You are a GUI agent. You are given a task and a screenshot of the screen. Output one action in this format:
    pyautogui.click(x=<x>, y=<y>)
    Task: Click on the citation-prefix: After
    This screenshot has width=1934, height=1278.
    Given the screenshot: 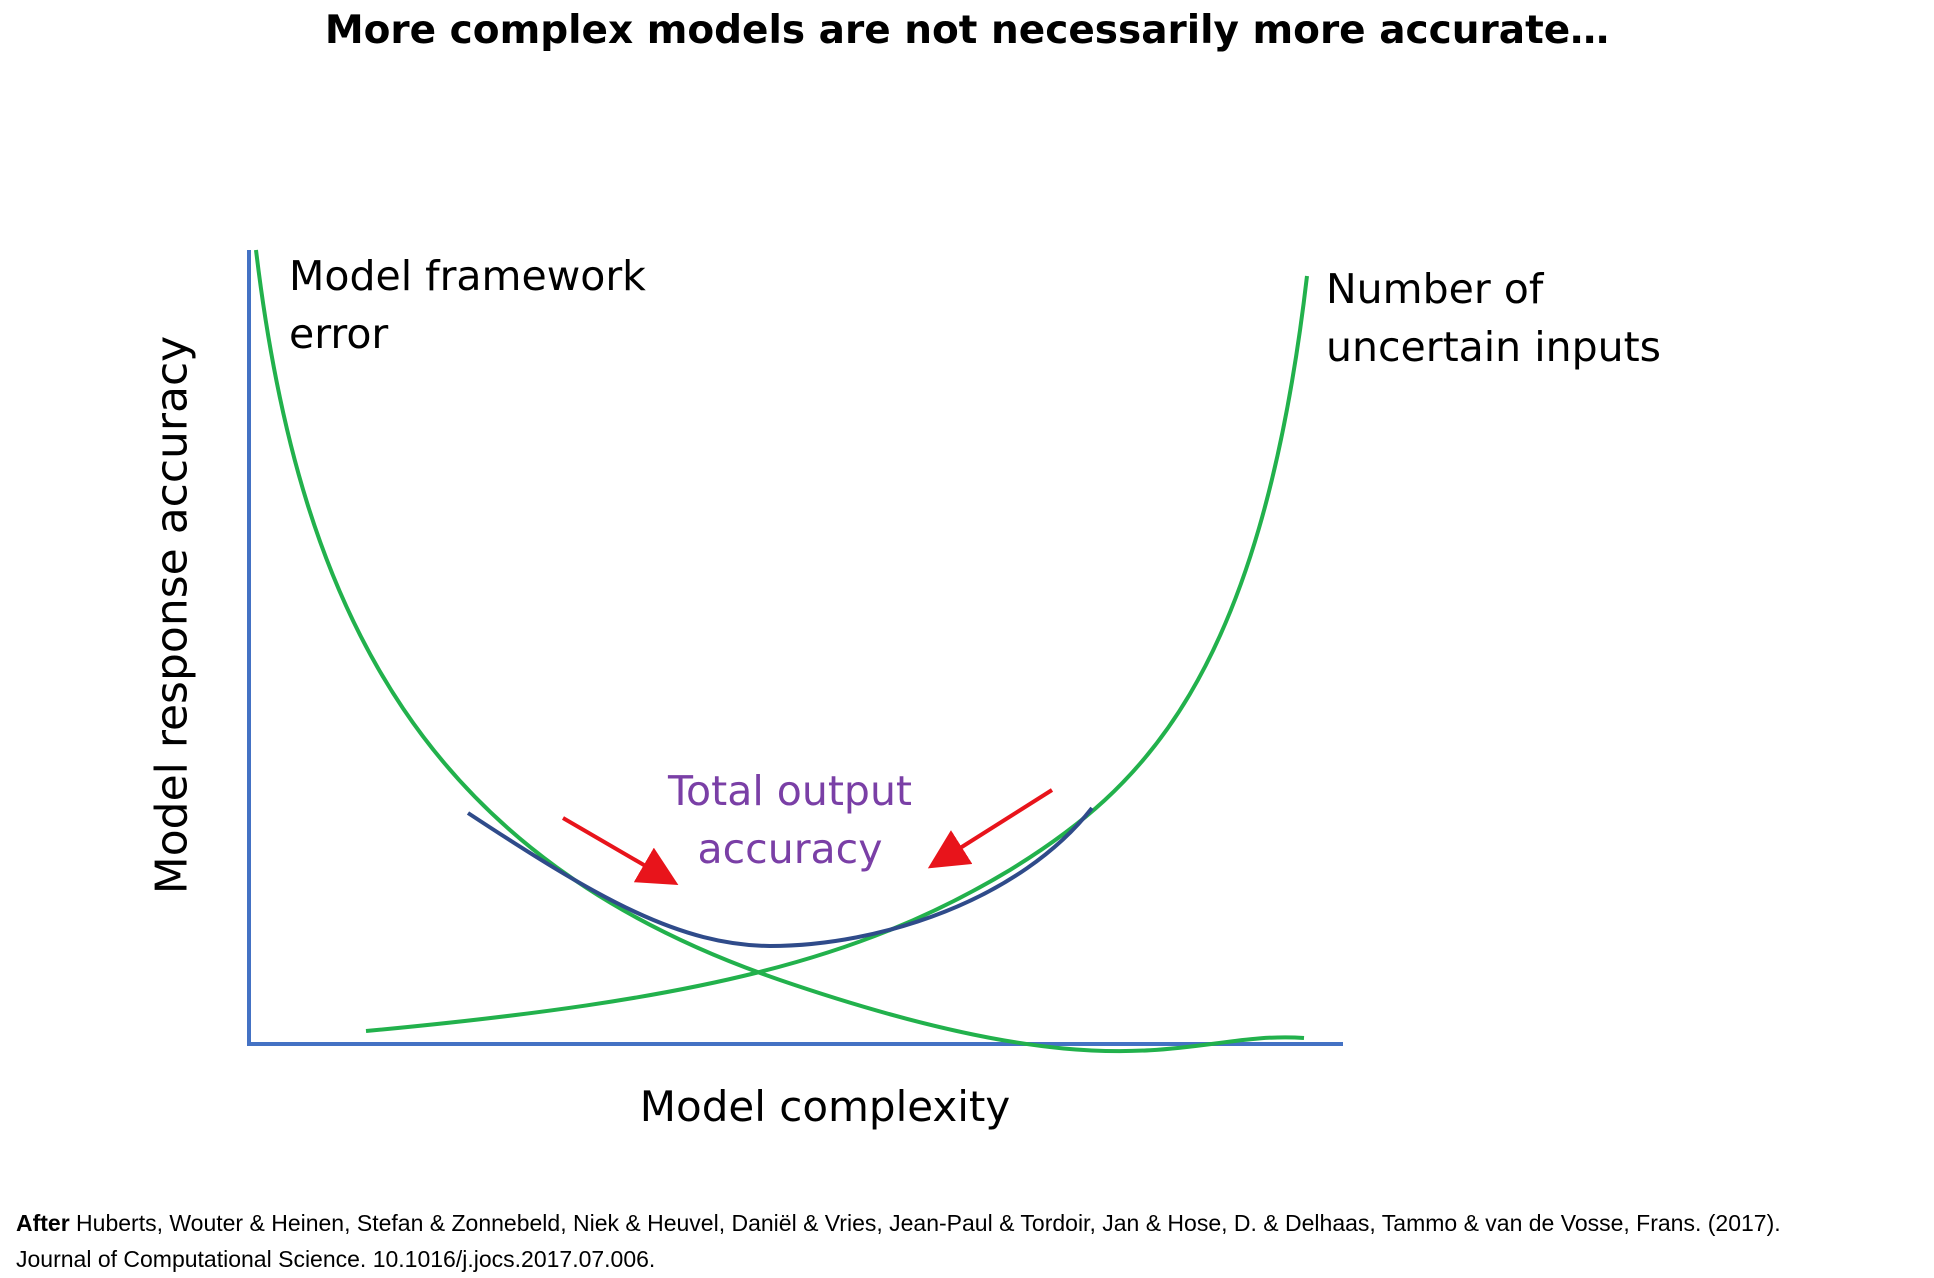 What is the action you would take?
    pyautogui.click(x=43, y=1223)
    